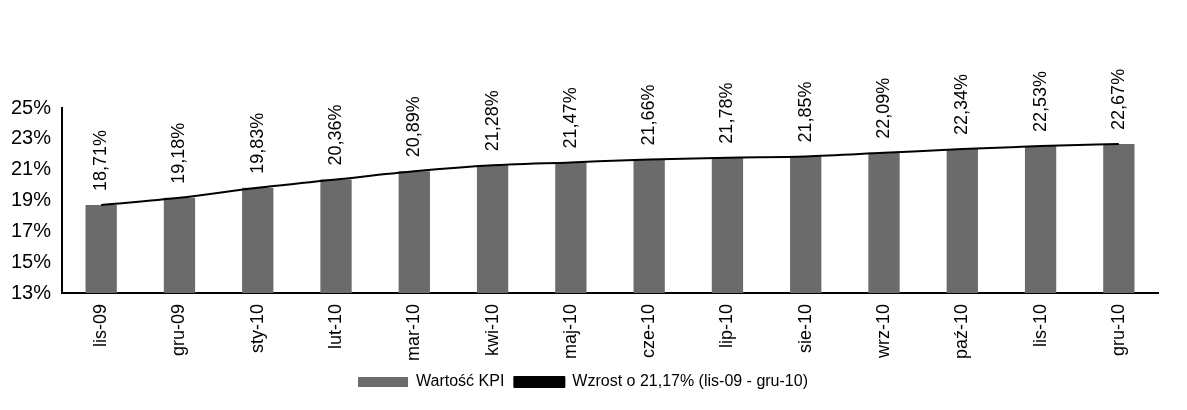 The image size is (1187, 410). What do you see at coordinates (31, 260) in the screenshot?
I see `y-tick-label: 15%` at bounding box center [31, 260].